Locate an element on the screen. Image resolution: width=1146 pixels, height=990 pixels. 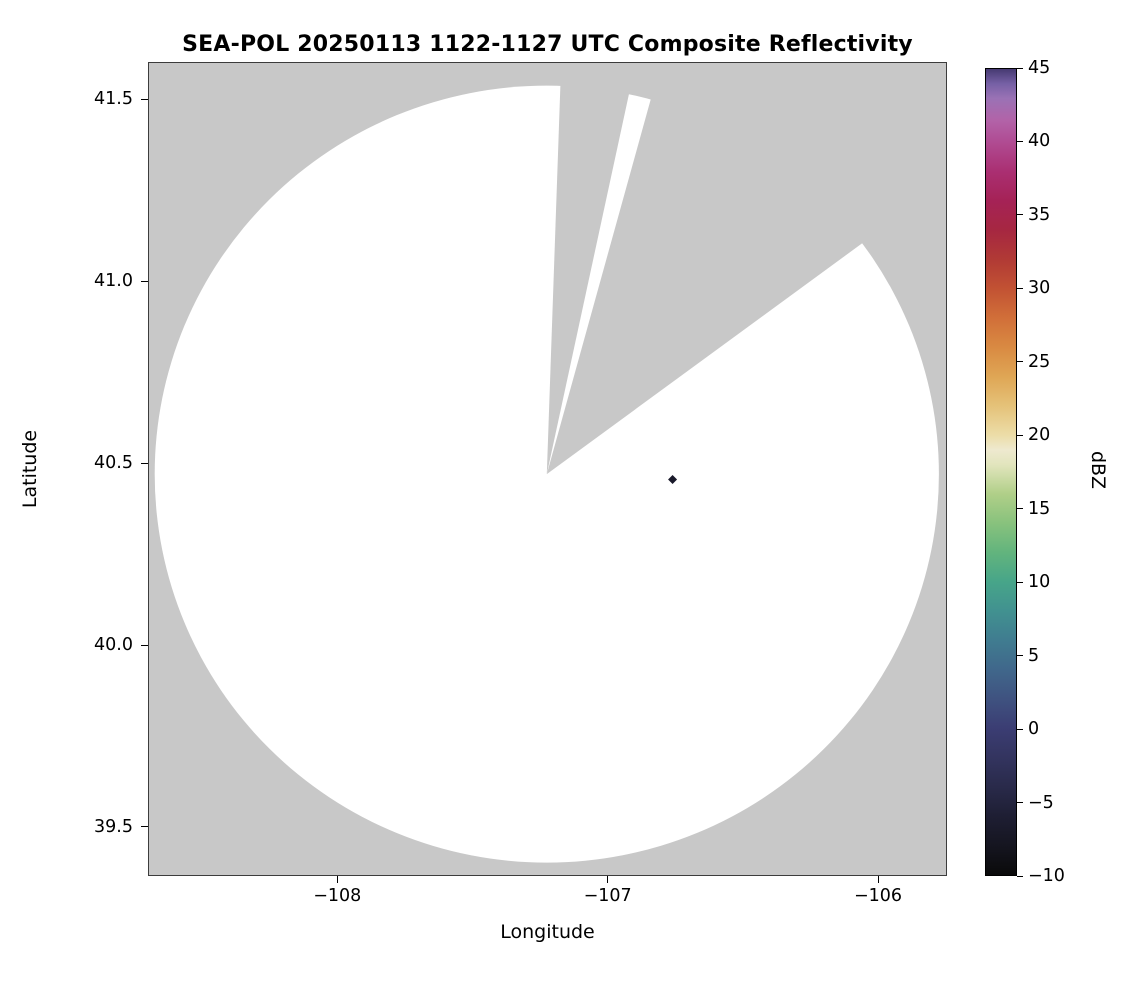
y-tick-label: 41.5 is located at coordinates (113, 99).